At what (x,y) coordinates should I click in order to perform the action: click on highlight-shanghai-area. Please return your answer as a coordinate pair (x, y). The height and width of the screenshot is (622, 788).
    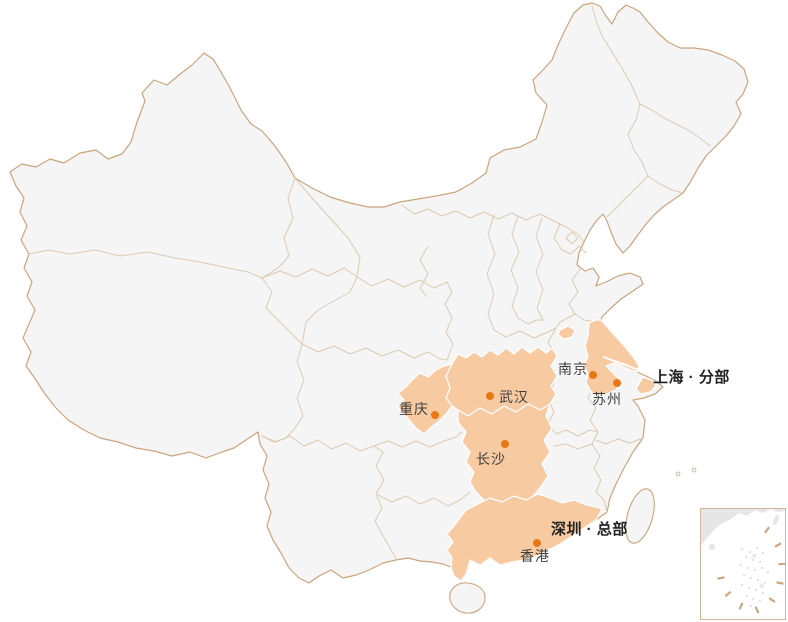
    Looking at the image, I should click on (646, 385).